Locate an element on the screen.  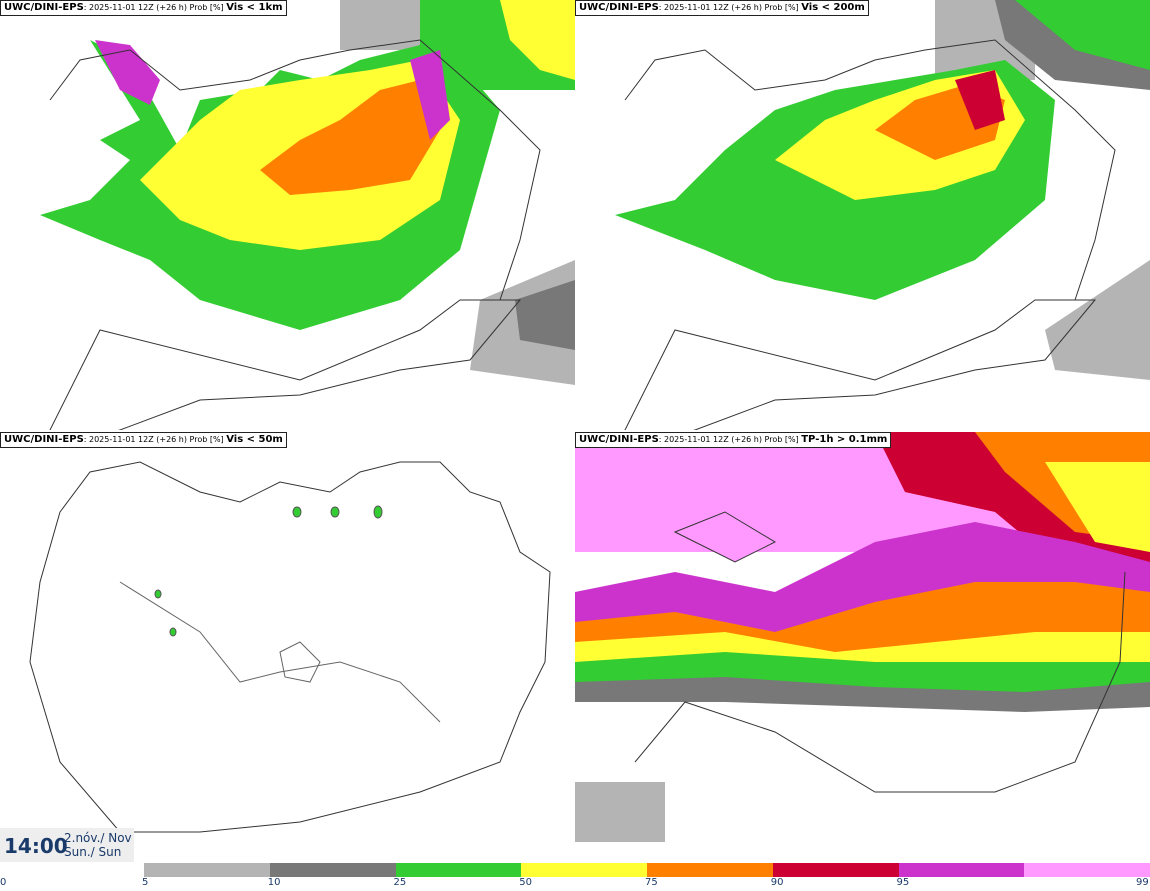
variable-label: Vis < 50m is located at coordinates (254, 439).